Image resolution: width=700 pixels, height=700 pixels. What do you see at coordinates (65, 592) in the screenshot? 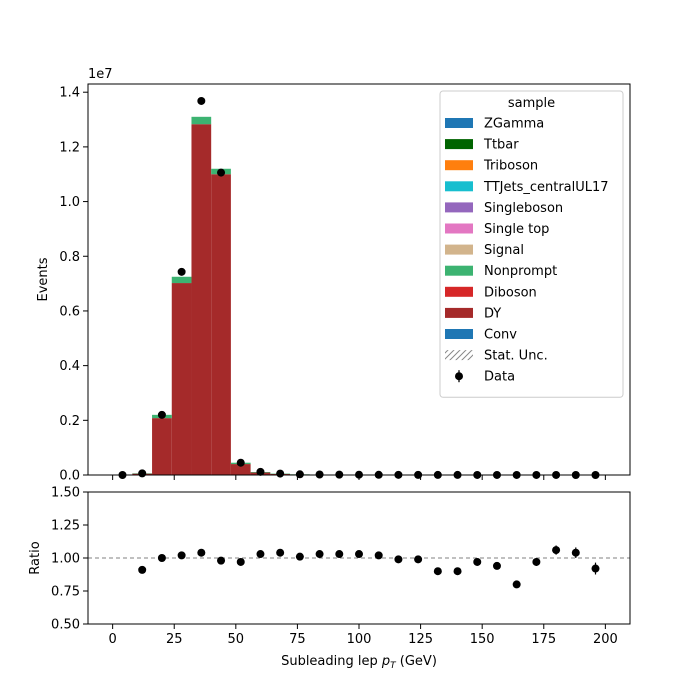
I see `ratio-y-tick-label: 0.75` at bounding box center [65, 592].